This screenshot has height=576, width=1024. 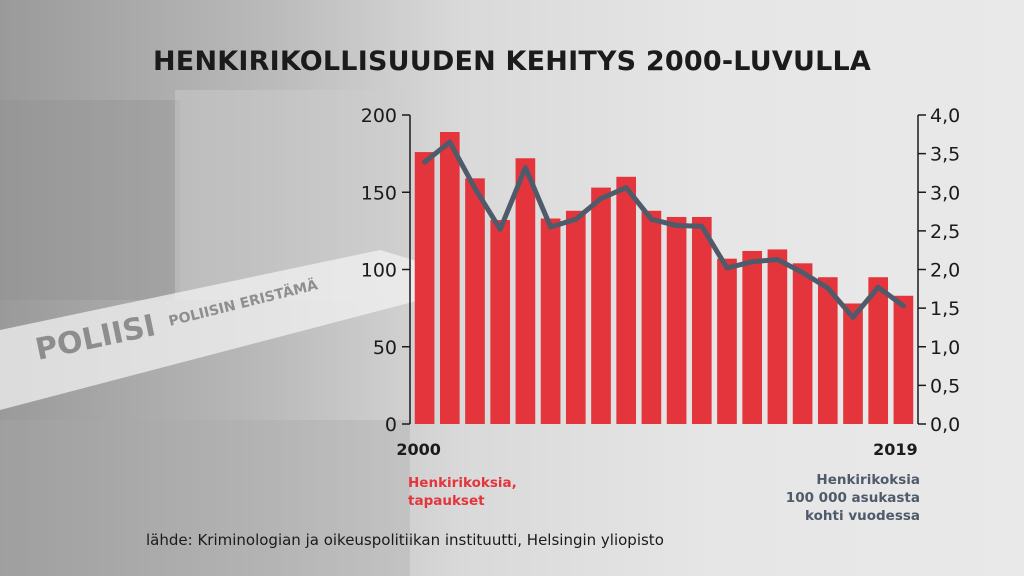 I want to click on legend-line-line2: 100 000 asukasta, so click(x=852, y=498).